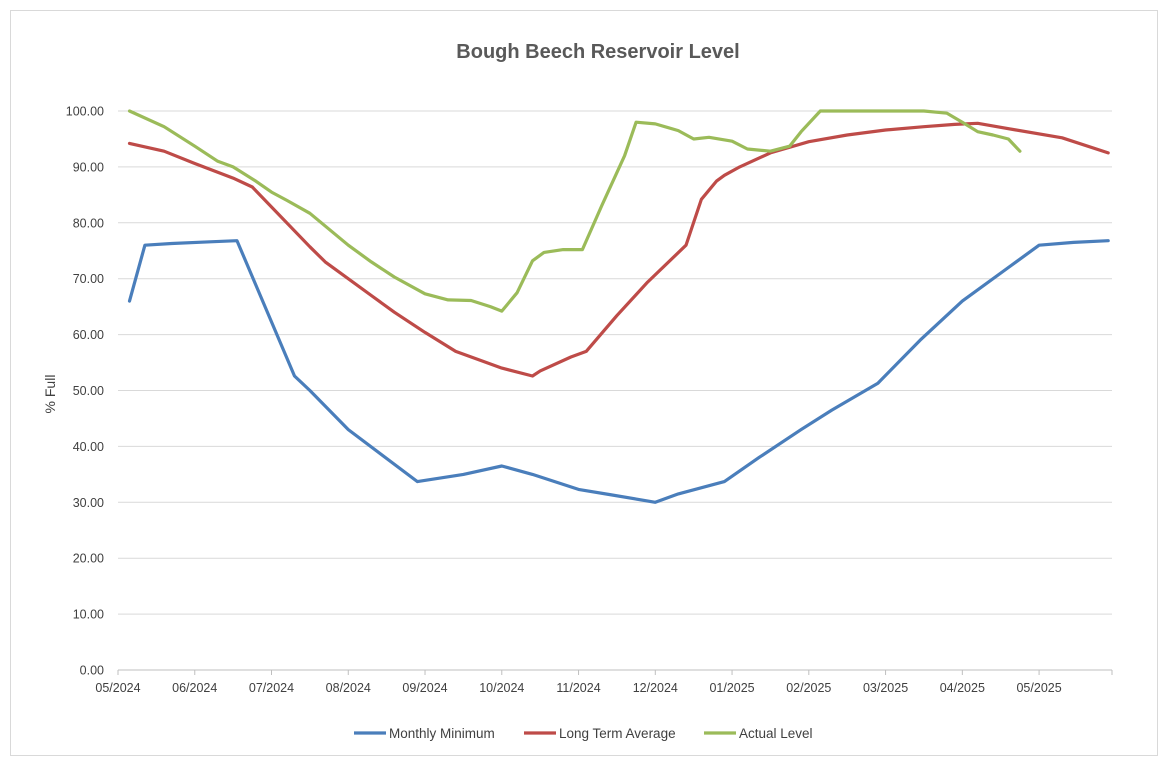 This screenshot has width=1170, height=766. Describe the element at coordinates (88, 279) in the screenshot. I see `y-tick-label: 70.00` at that location.